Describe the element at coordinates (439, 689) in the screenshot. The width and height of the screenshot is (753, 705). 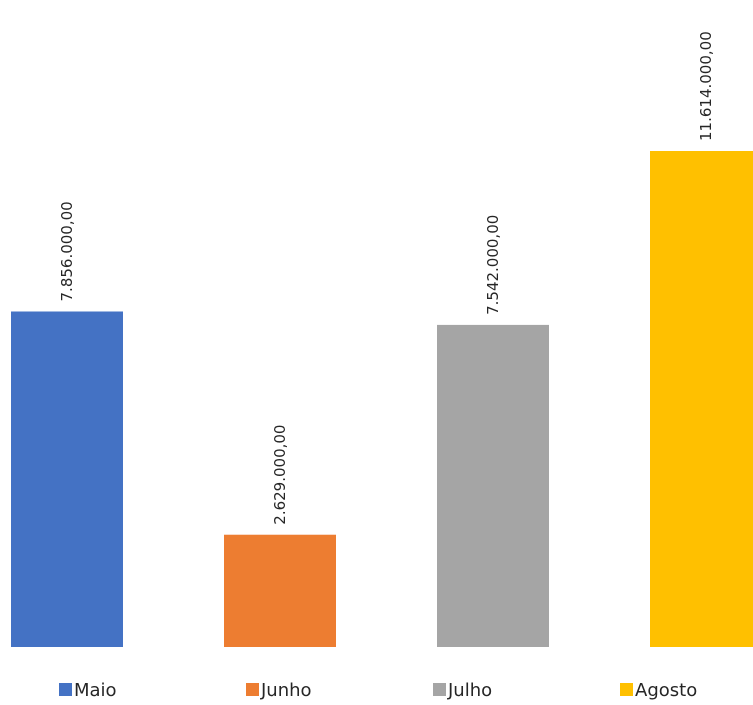
I see `legend-swatch-julho` at that location.